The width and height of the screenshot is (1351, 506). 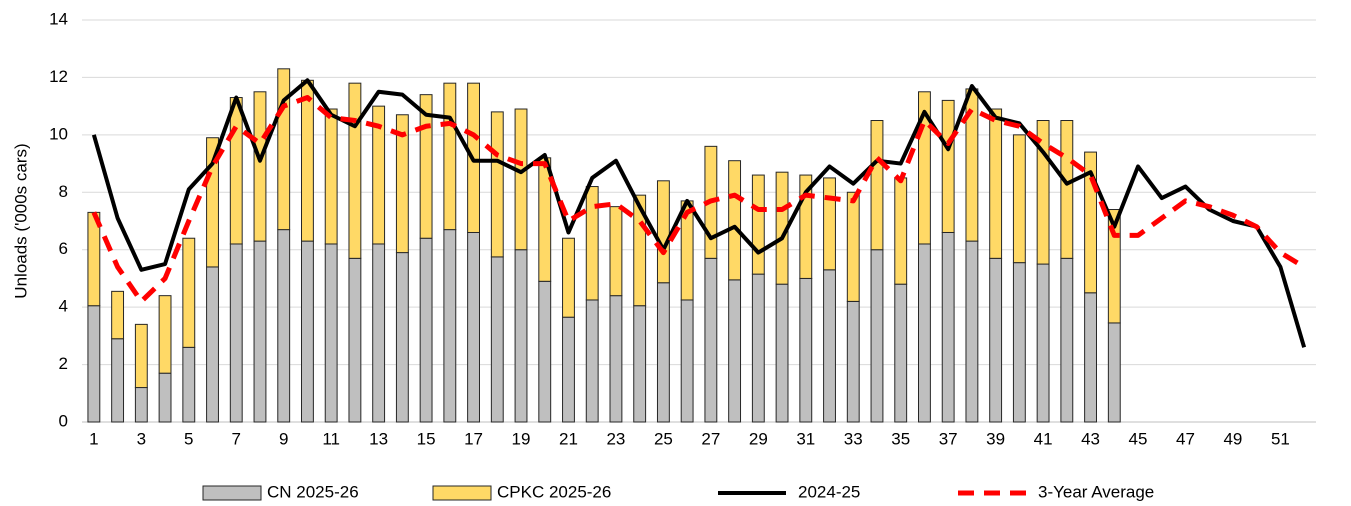 I want to click on x-tick-label: 23, so click(x=615, y=438).